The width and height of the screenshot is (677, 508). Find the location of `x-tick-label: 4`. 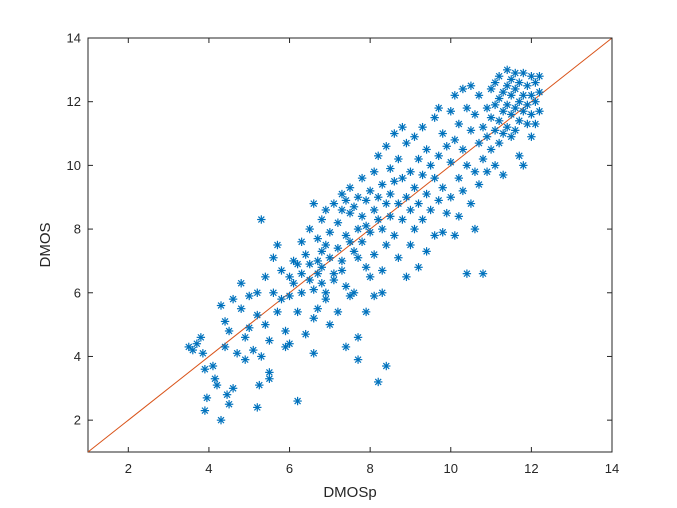

x-tick-label: 4 is located at coordinates (208, 468).